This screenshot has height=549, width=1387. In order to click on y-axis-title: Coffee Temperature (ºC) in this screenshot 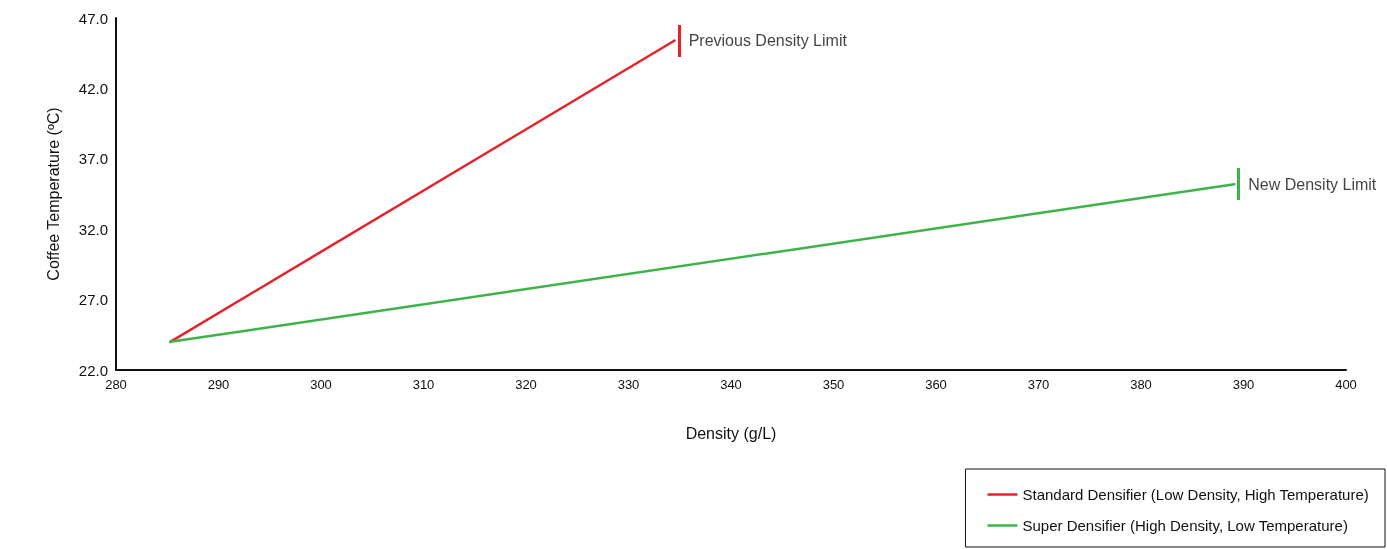, I will do `click(53, 194)`.